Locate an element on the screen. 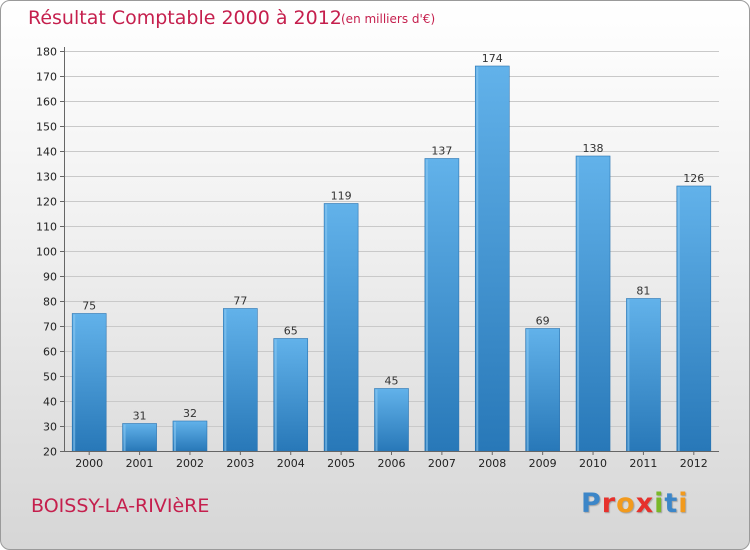 This screenshot has height=550, width=750. x-tick-label: 2000 is located at coordinates (89, 463).